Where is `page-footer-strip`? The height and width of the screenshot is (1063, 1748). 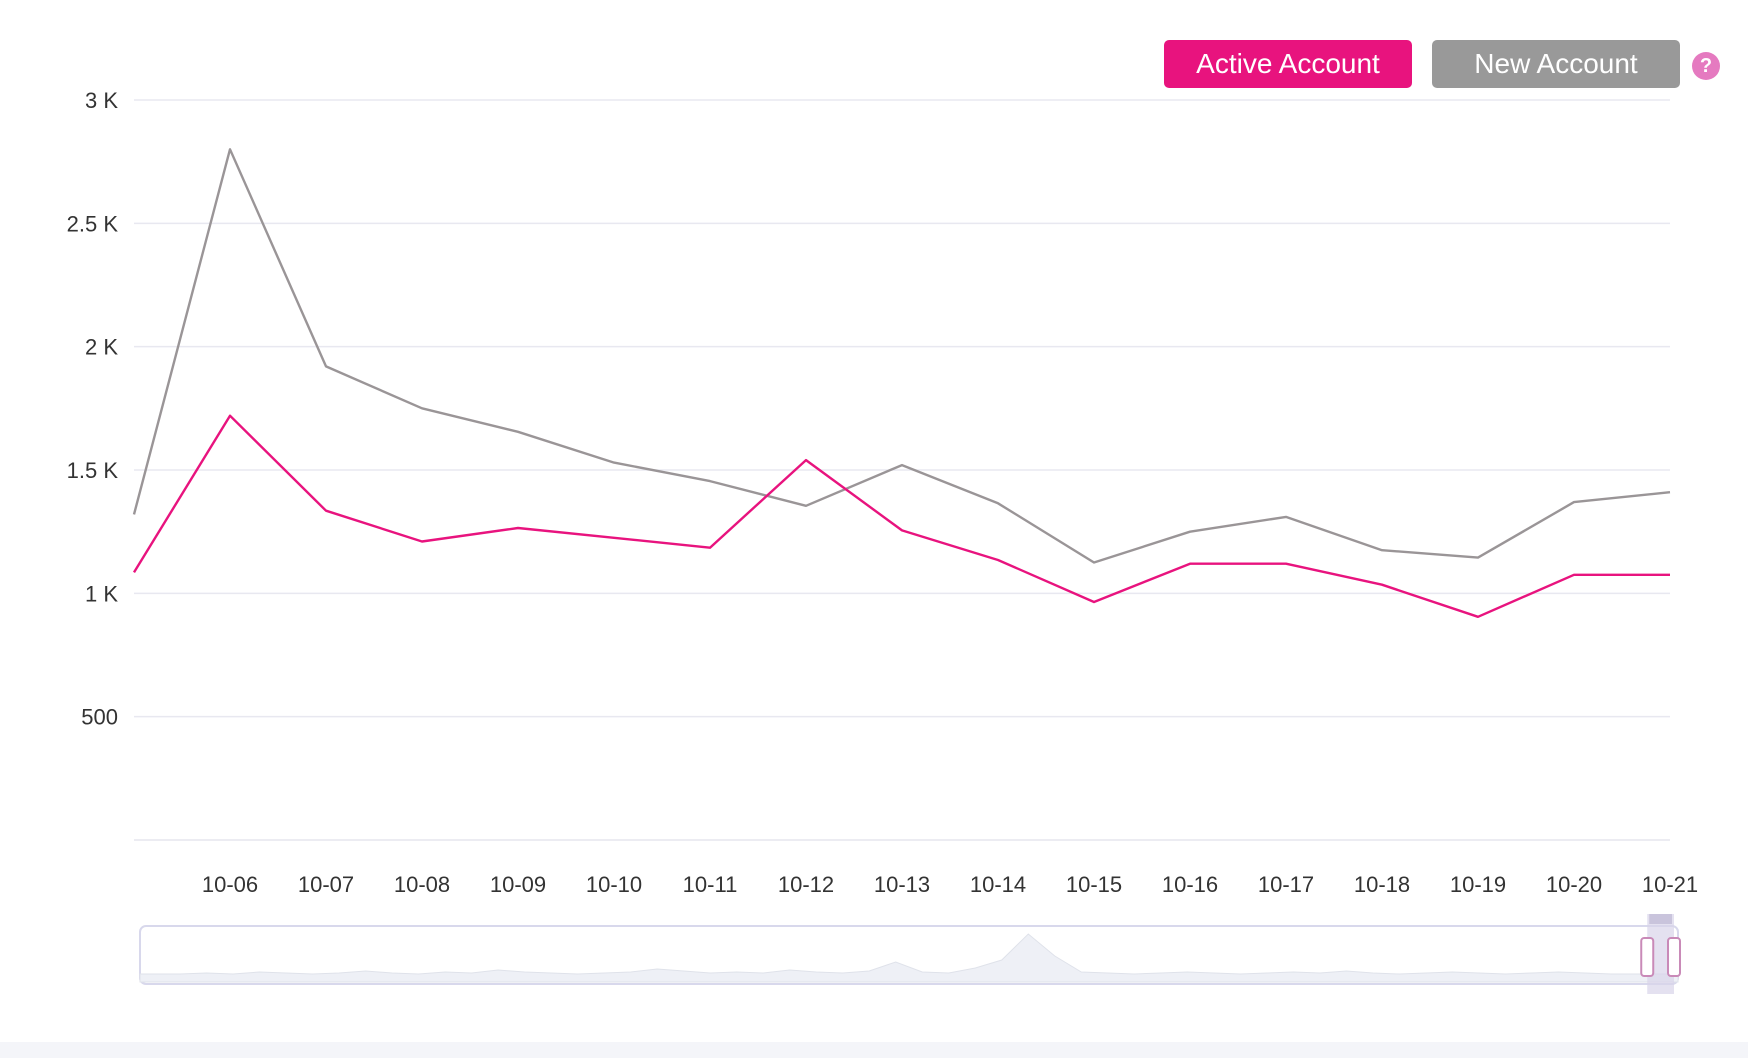
page-footer-strip is located at coordinates (874, 1050).